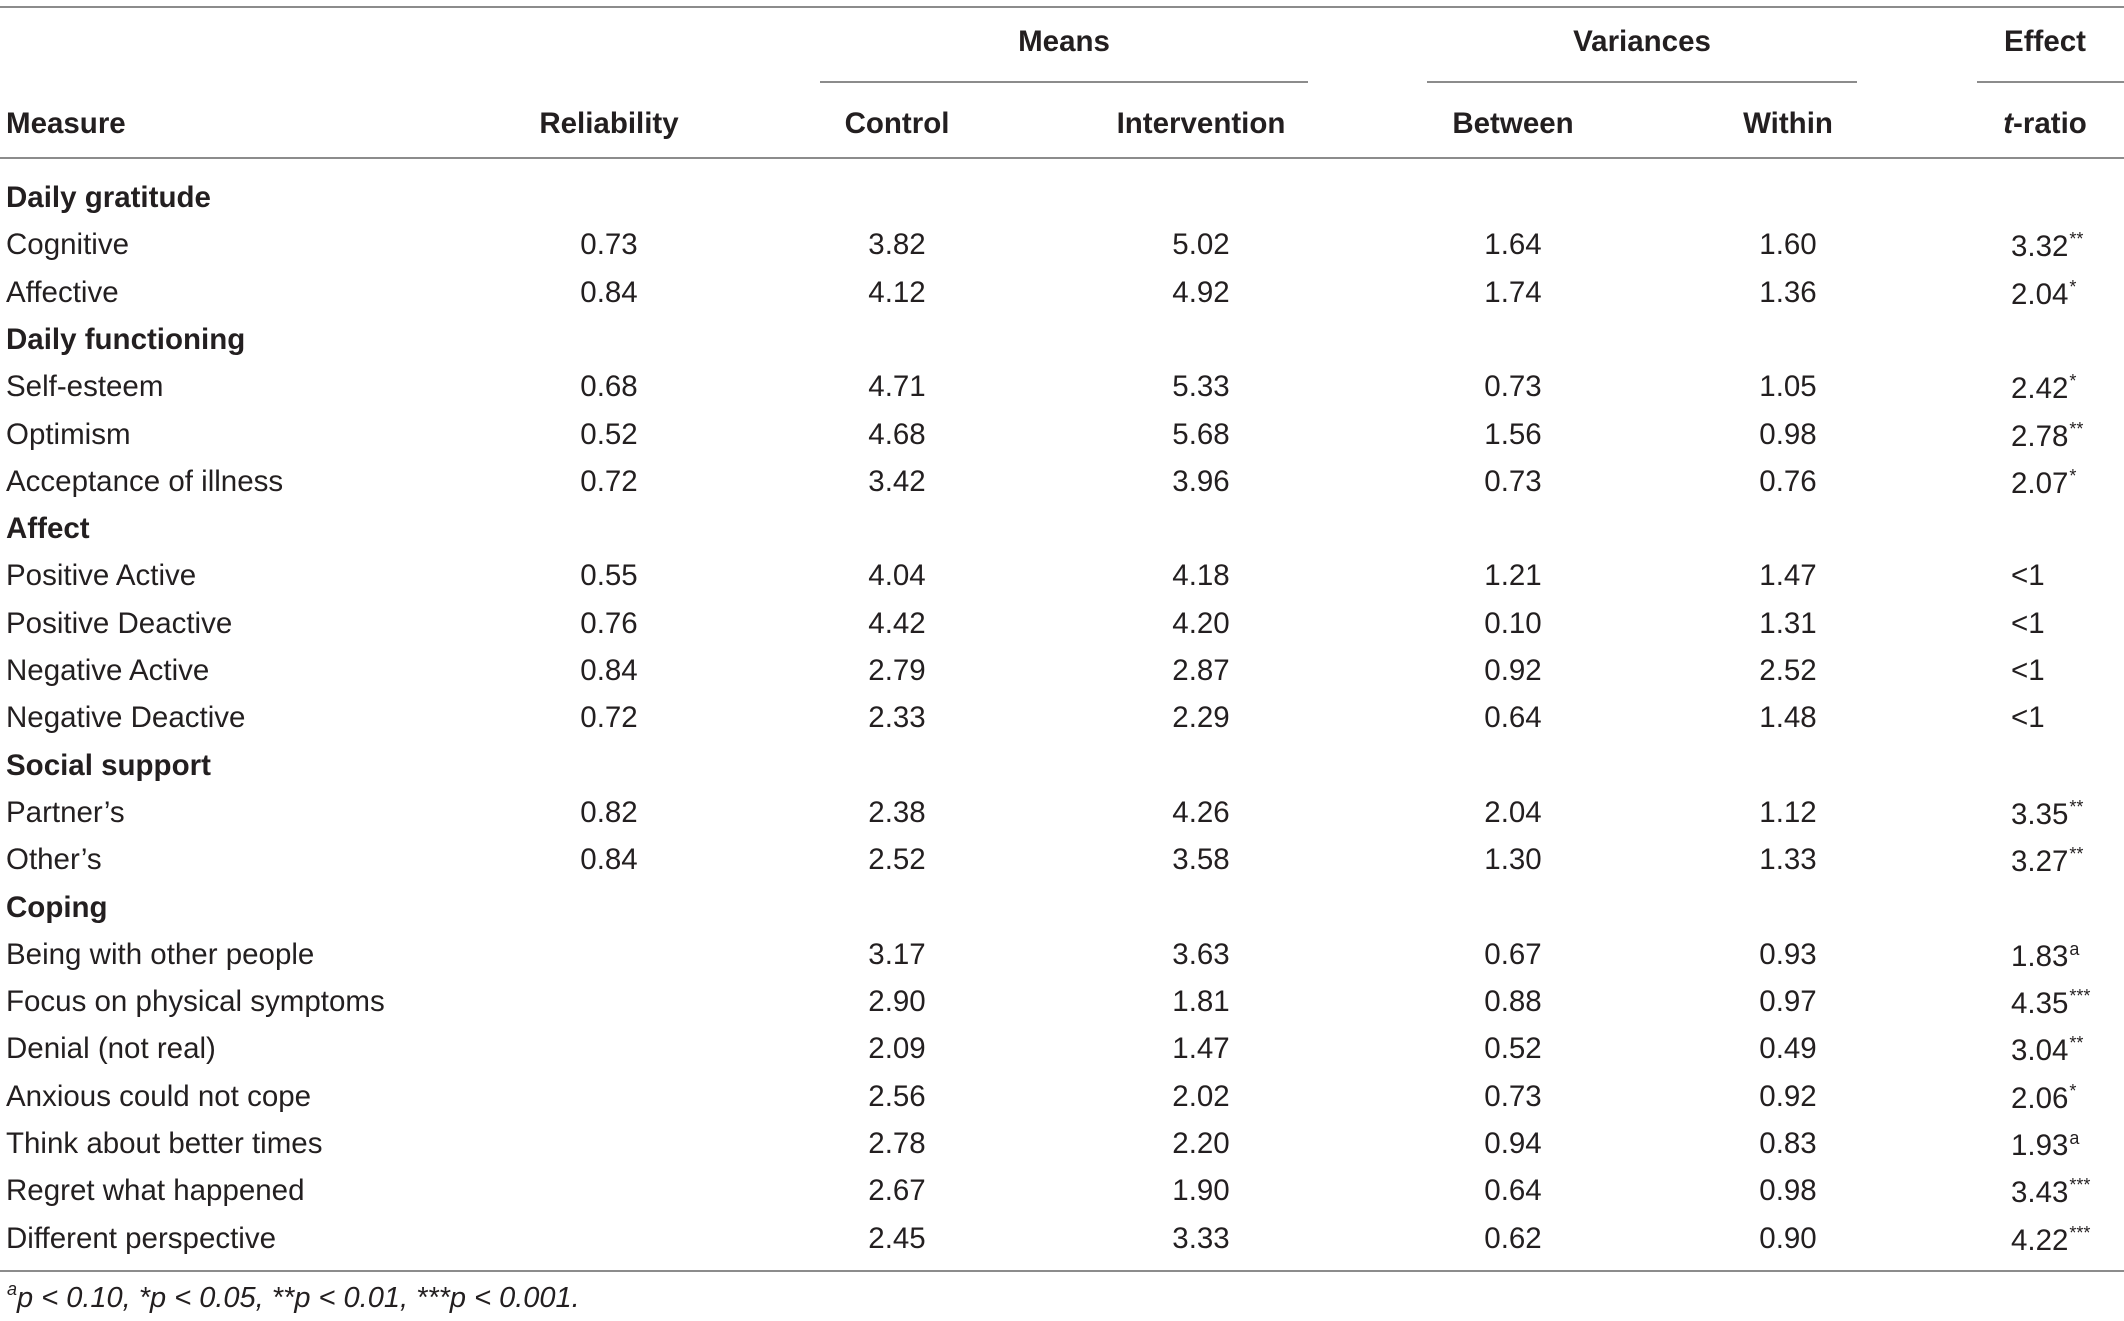 Image resolution: width=2124 pixels, height=1321 pixels. Describe the element at coordinates (155, 1190) in the screenshot. I see `measure-cell: Regret what happened` at that location.